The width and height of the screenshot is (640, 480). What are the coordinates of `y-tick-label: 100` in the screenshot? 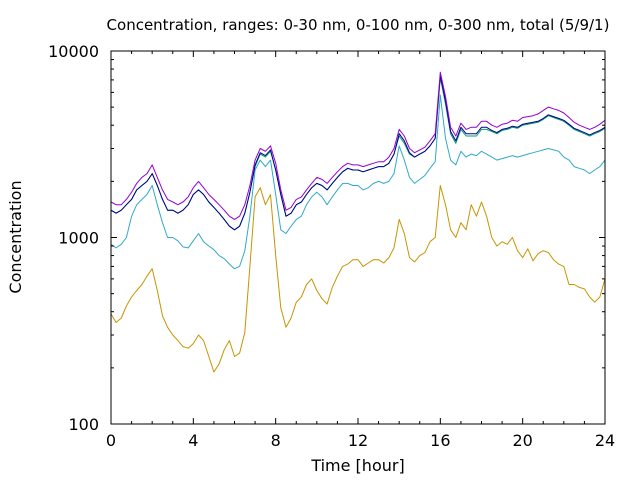 It's located at (83, 424).